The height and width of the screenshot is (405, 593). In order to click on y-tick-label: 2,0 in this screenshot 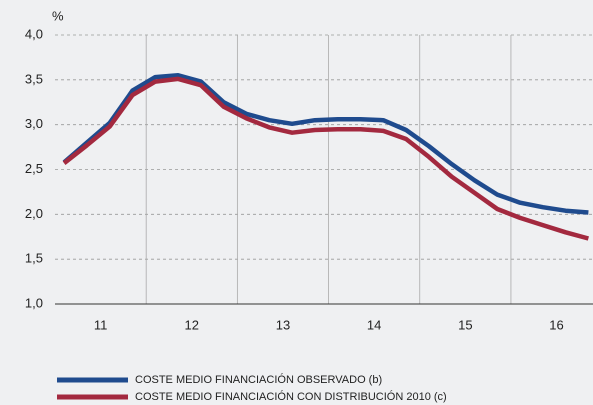, I will do `click(34, 213)`.